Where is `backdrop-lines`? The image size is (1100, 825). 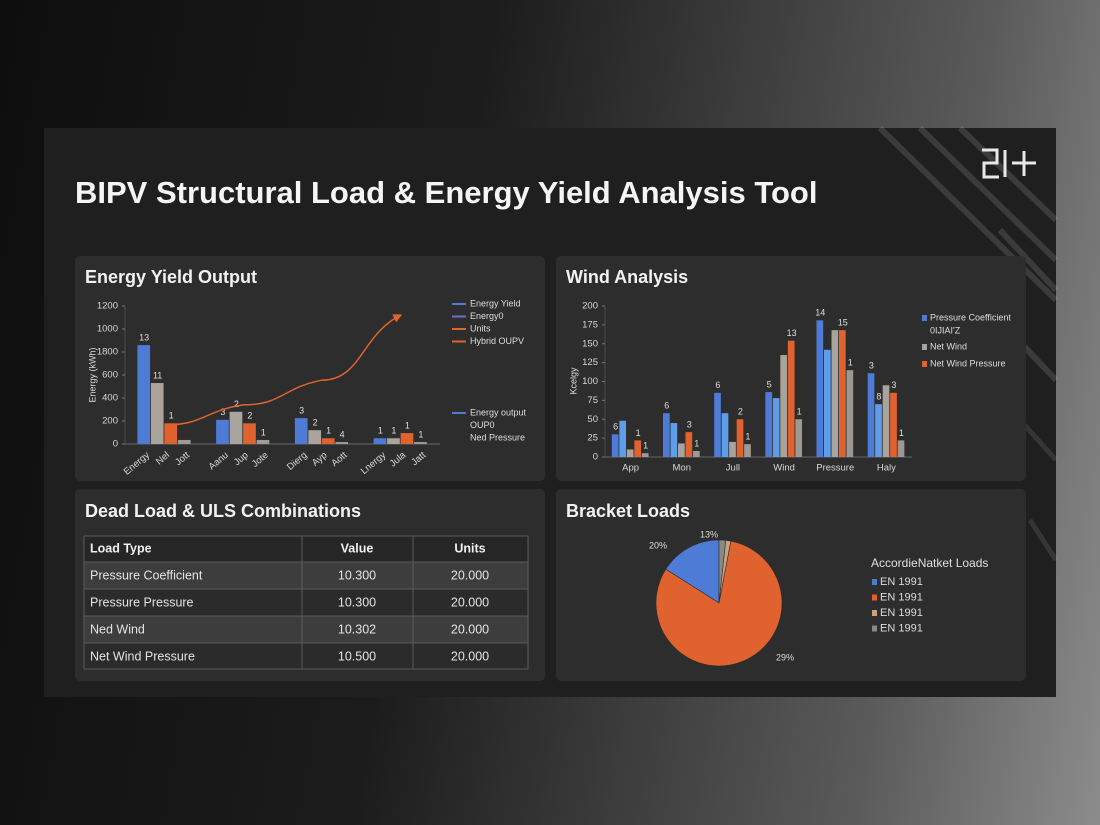
backdrop-lines is located at coordinates (968, 343).